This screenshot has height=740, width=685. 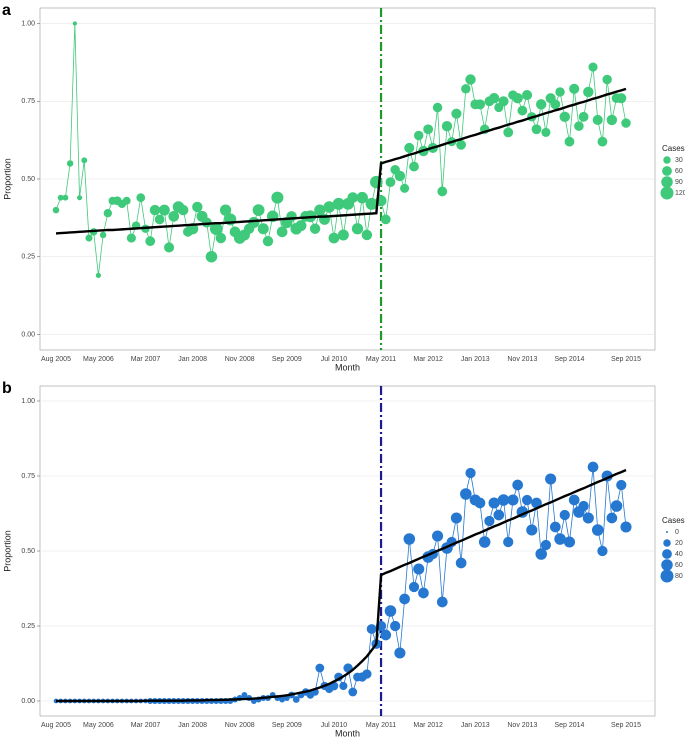 What do you see at coordinates (679, 160) in the screenshot?
I see `legend-label: 30` at bounding box center [679, 160].